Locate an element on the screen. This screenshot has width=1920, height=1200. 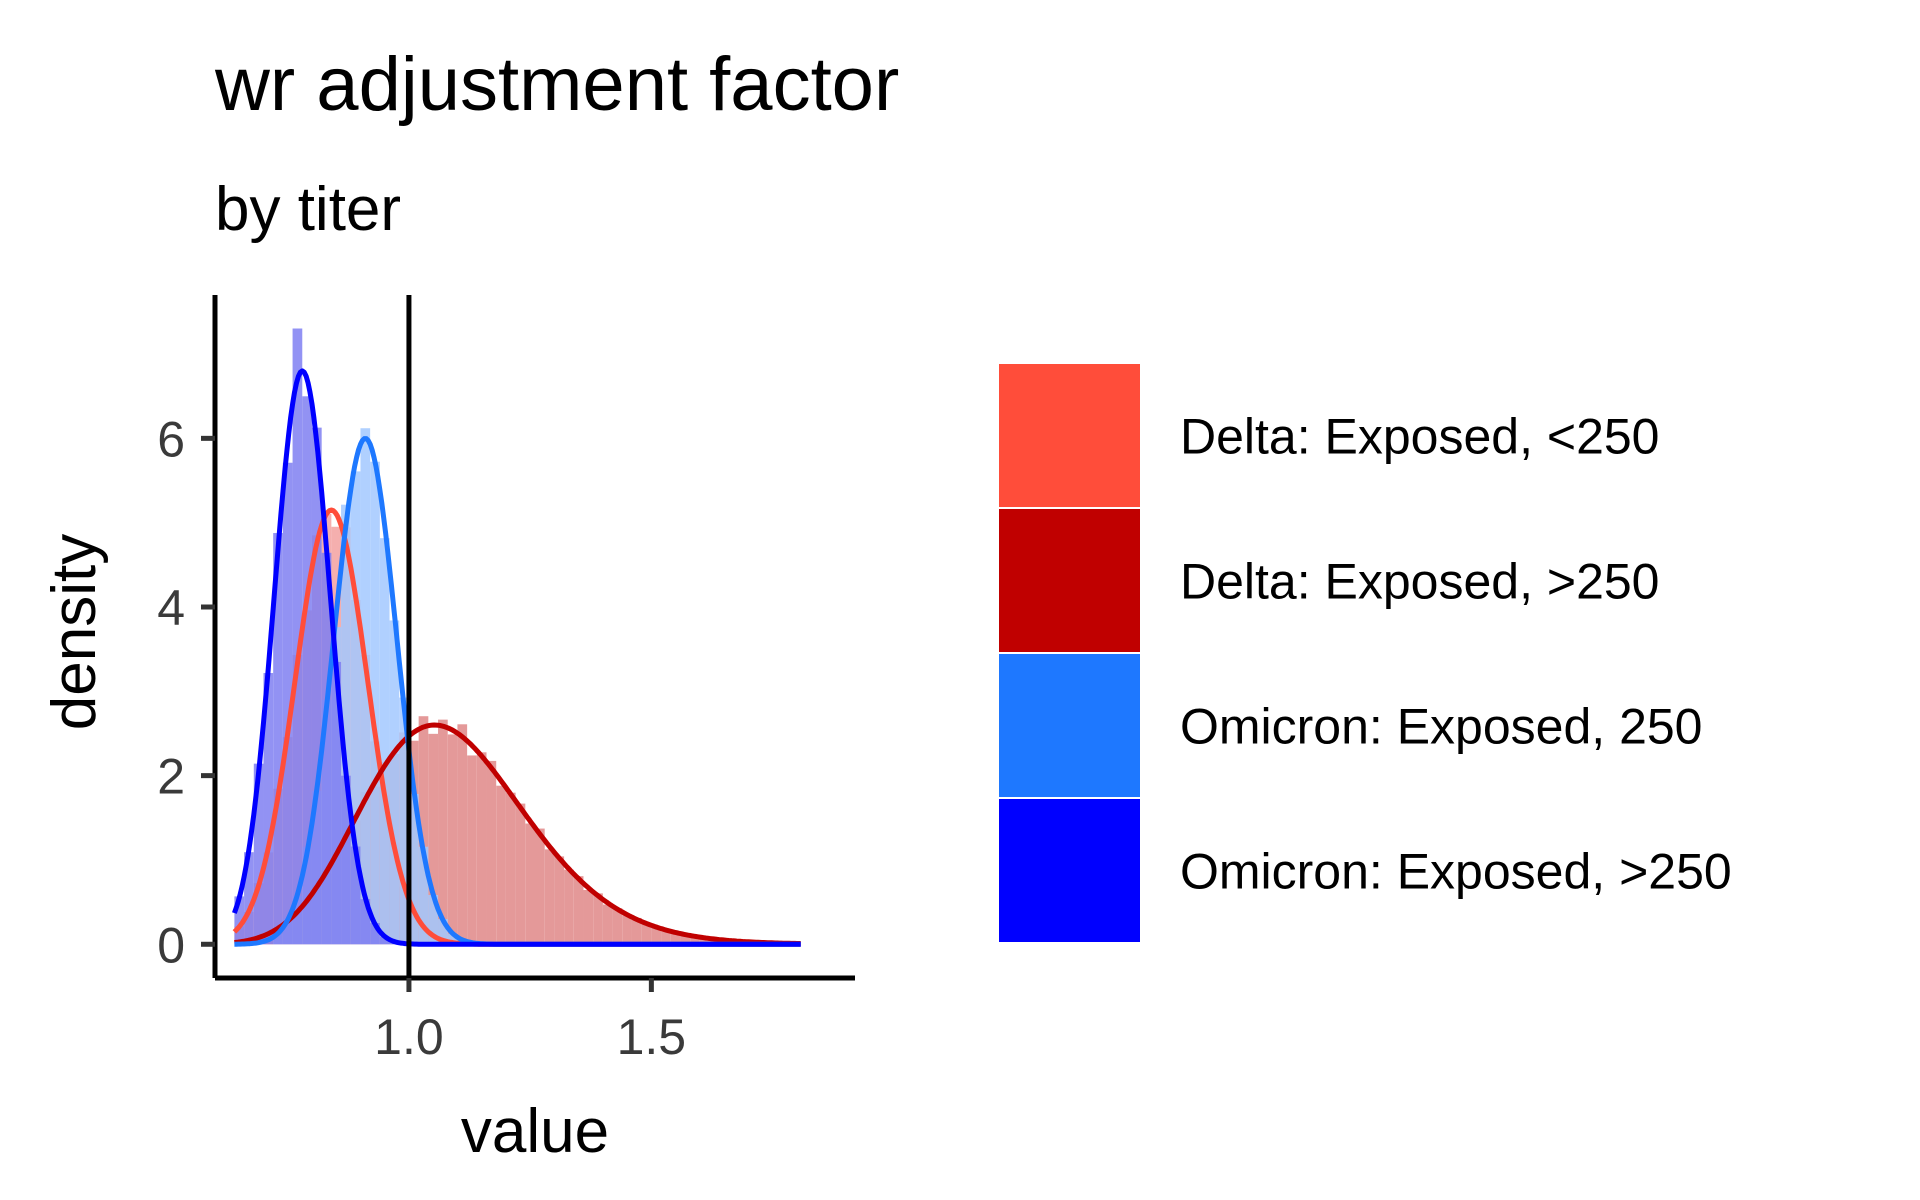
x-tick-label: 1.0 is located at coordinates (409, 1037).